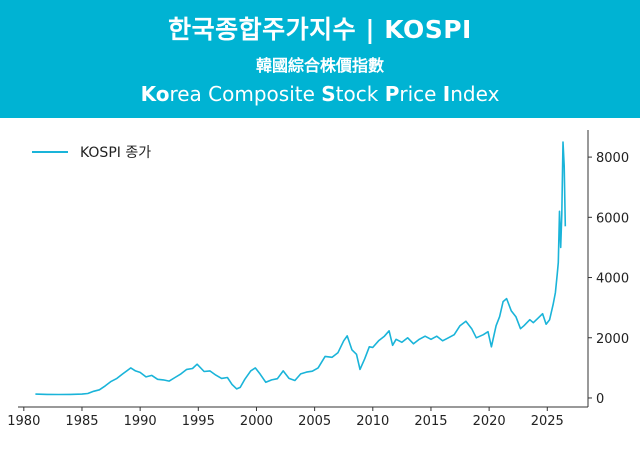 The image size is (640, 453). What do you see at coordinates (392, 94) in the screenshot?
I see `english-title-part-4: P` at bounding box center [392, 94].